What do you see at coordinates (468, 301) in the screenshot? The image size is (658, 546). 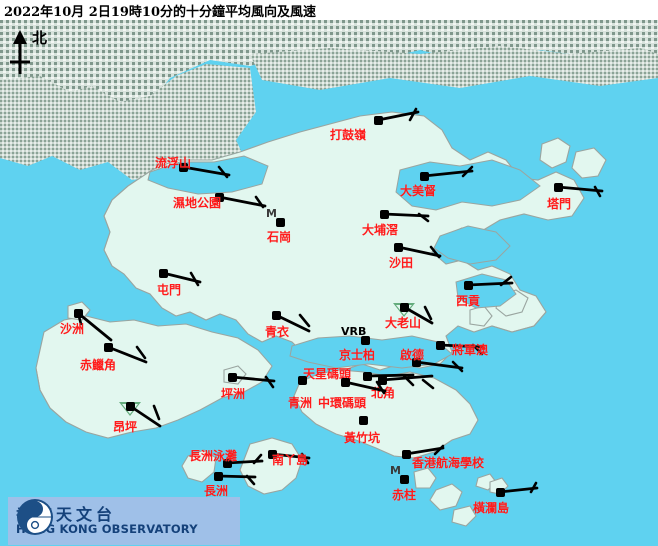 I see `station-label: 西貢` at bounding box center [468, 301].